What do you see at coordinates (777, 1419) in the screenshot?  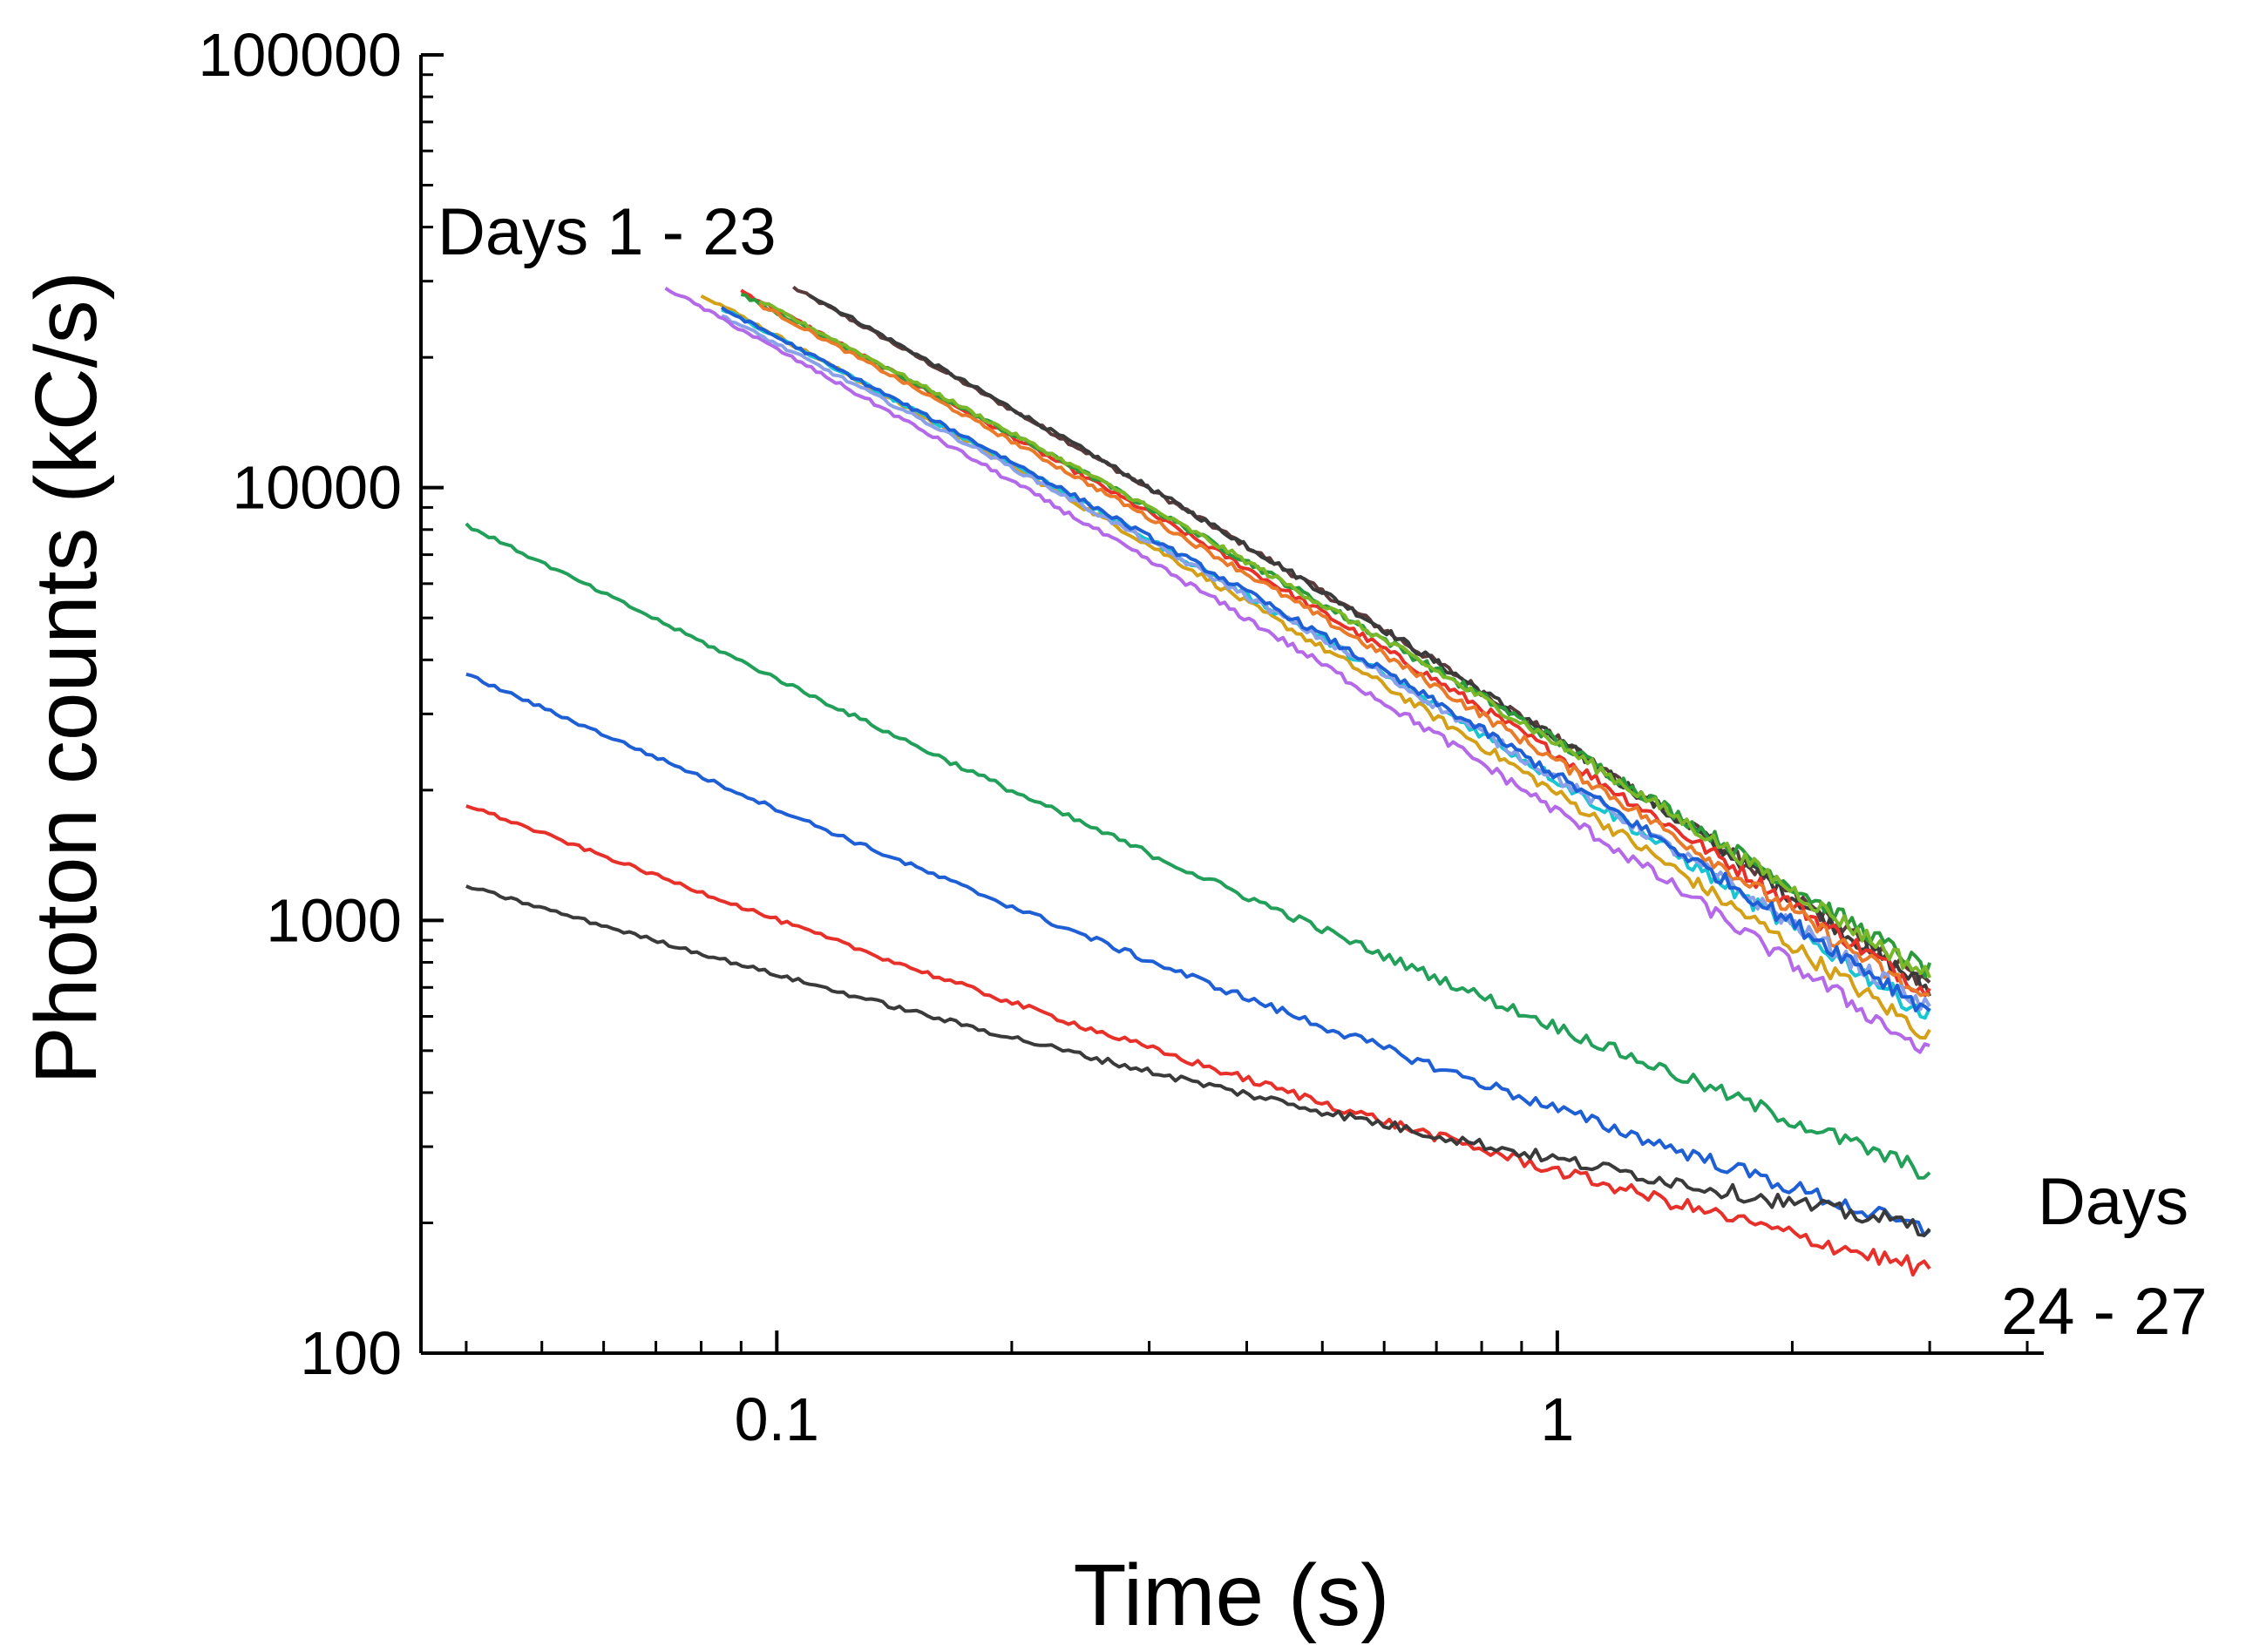 I see `x-tick-label: 0.1` at bounding box center [777, 1419].